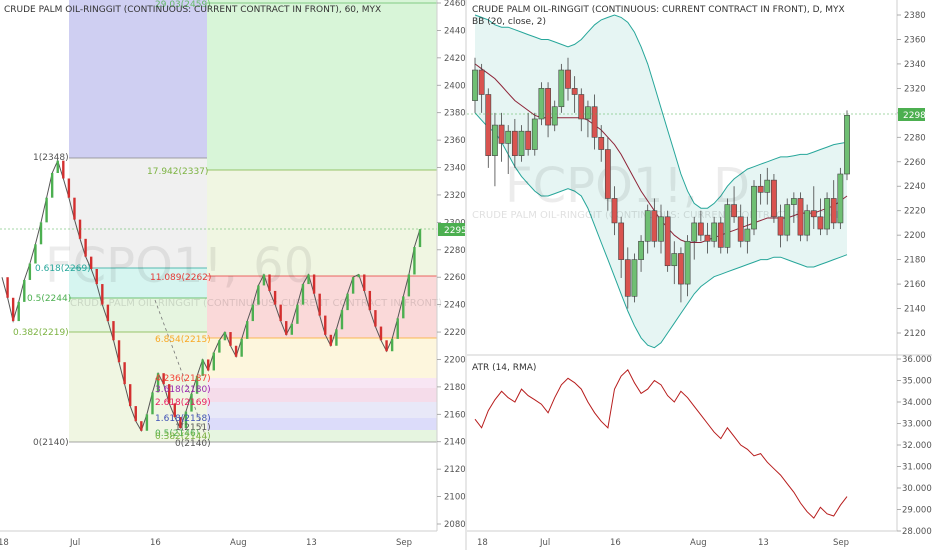  What do you see at coordinates (915, 310) in the screenshot?
I see `right-price-tick-label: 2140` at bounding box center [915, 310].